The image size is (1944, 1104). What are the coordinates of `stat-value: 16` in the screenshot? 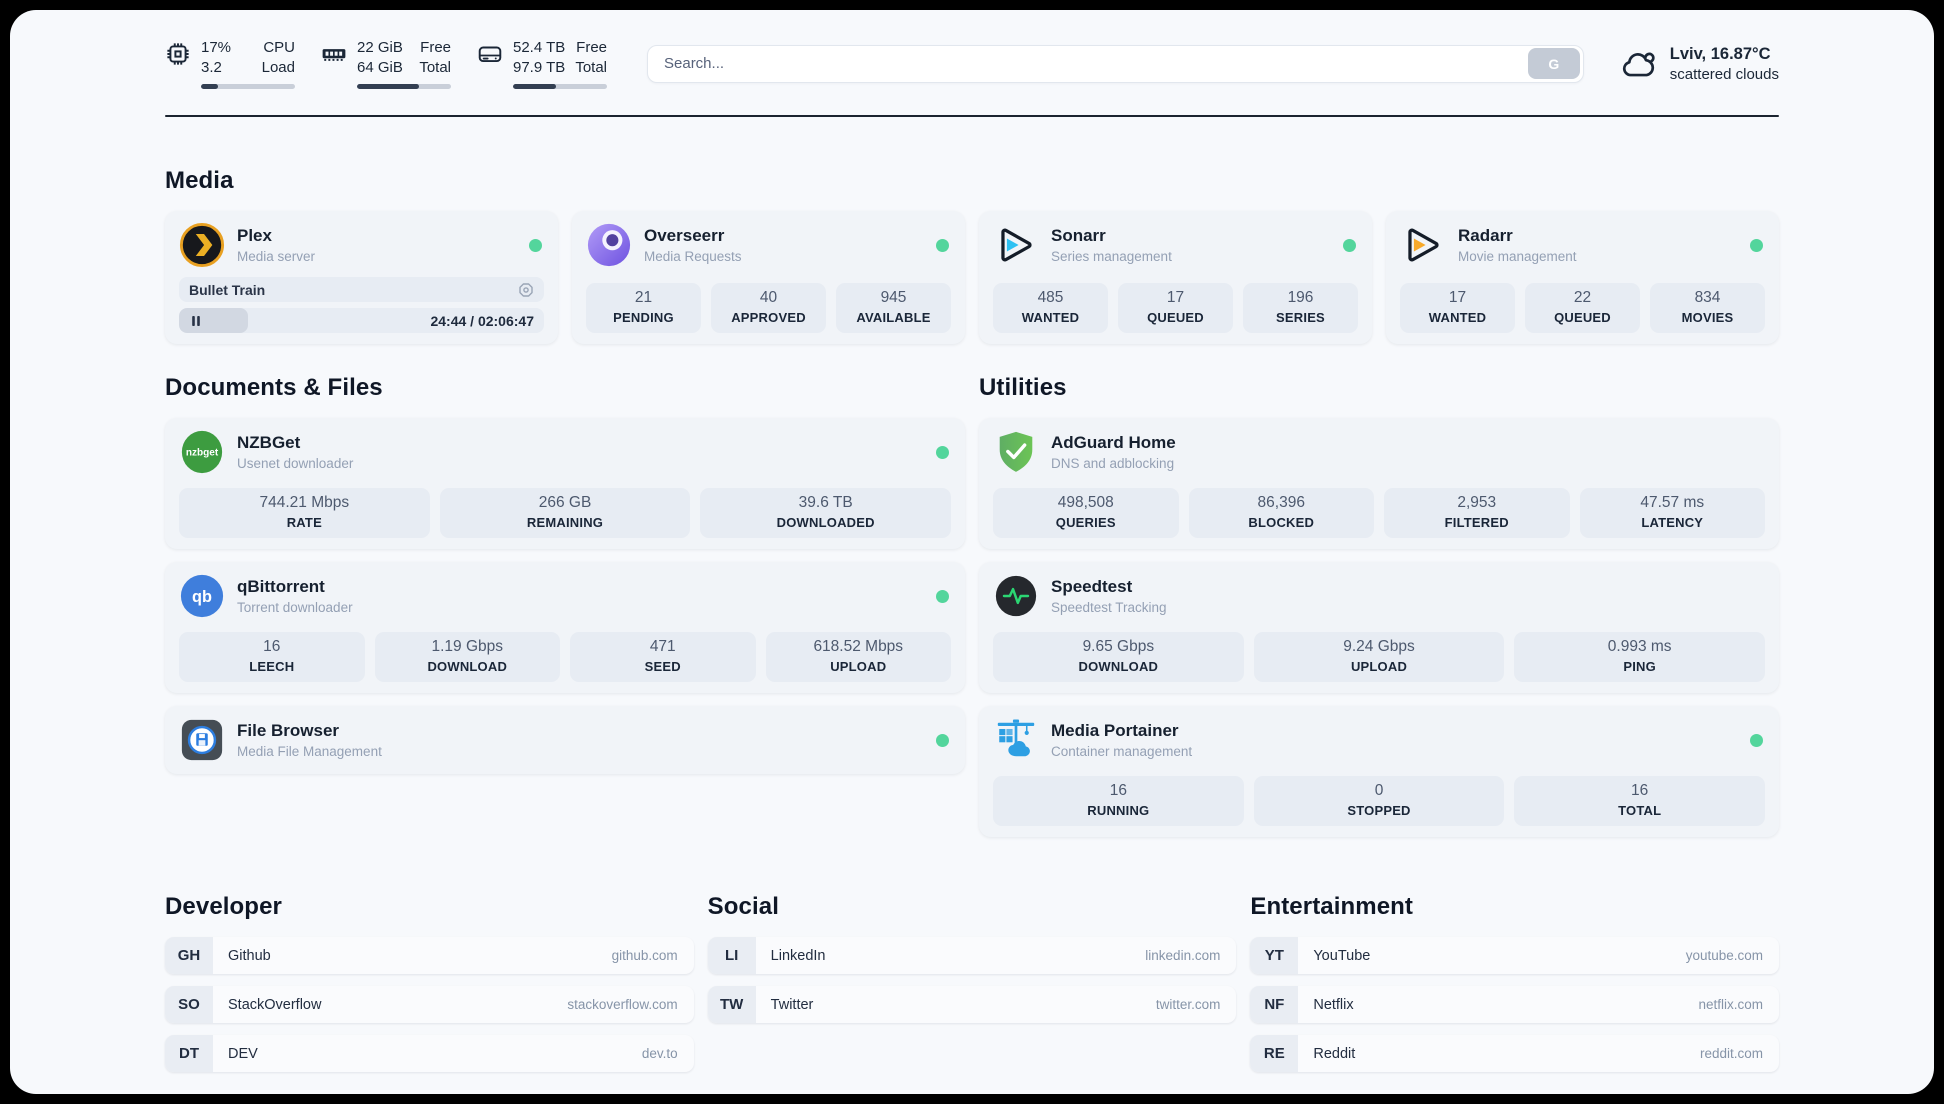 It's located at (1118, 790).